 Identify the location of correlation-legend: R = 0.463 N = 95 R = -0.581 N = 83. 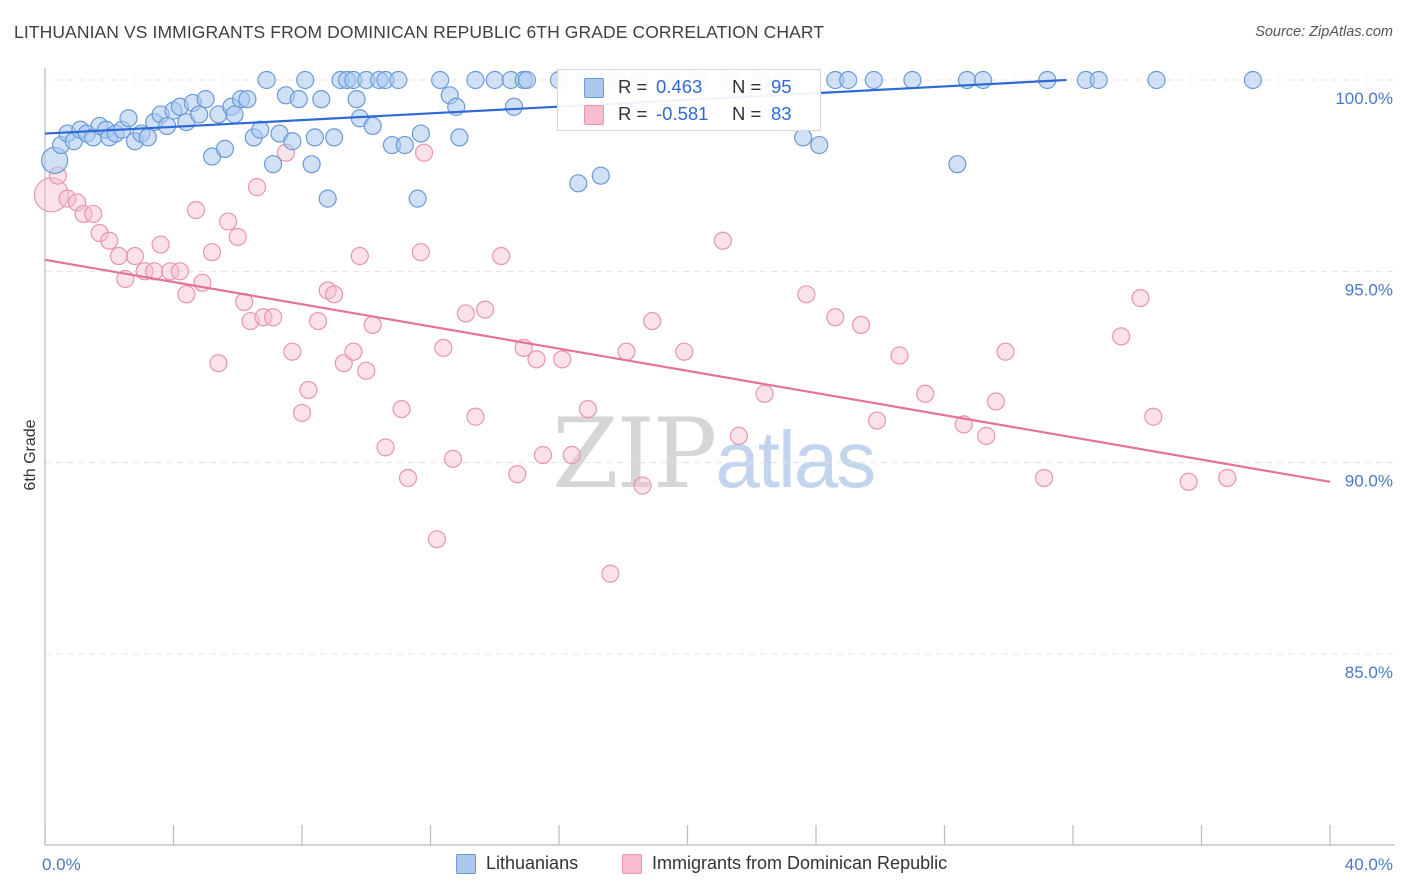
(689, 100).